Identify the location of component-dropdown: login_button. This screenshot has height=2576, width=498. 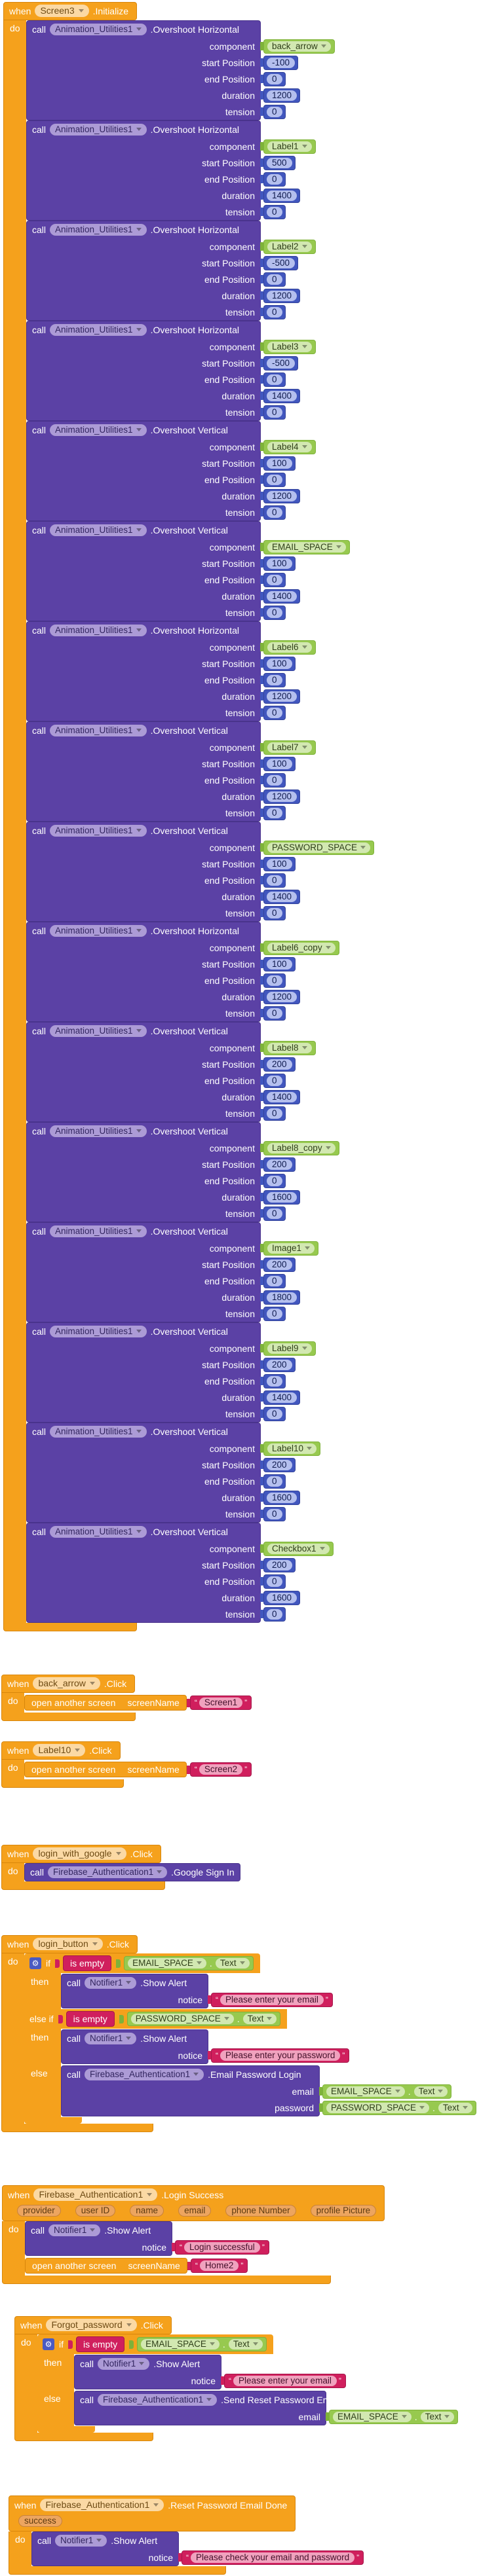
(68, 1944).